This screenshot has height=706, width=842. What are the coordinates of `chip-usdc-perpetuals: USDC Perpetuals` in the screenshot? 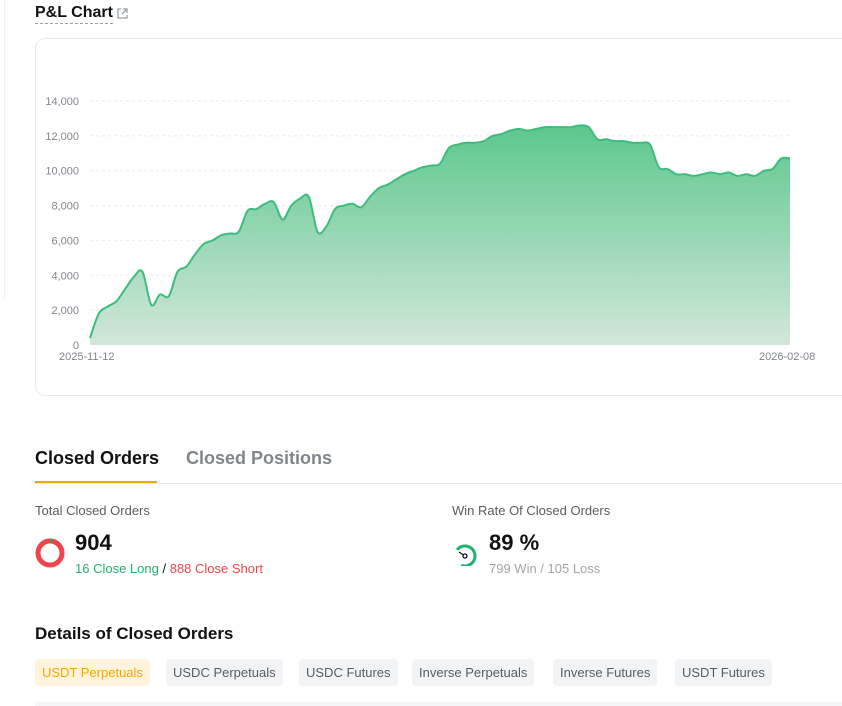 It's located at (224, 672).